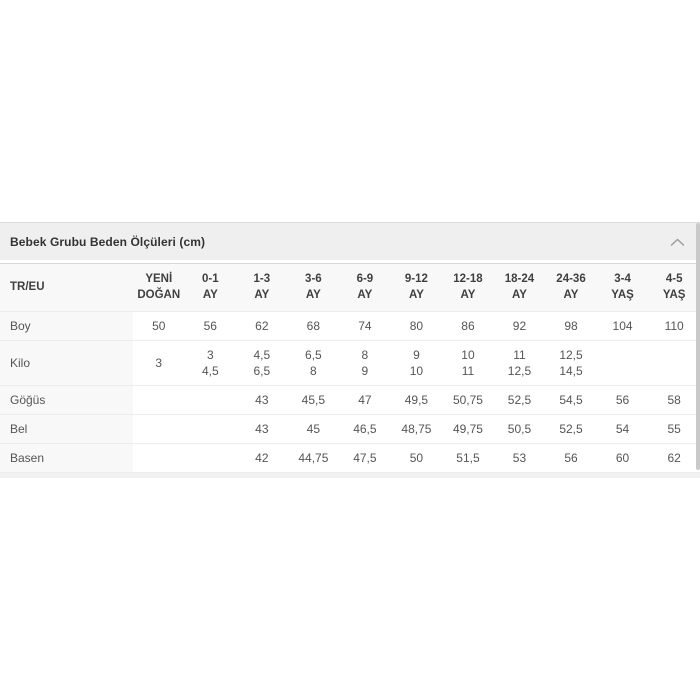  Describe the element at coordinates (365, 429) in the screenshot. I see `cell-bel-4: 46,5` at that location.